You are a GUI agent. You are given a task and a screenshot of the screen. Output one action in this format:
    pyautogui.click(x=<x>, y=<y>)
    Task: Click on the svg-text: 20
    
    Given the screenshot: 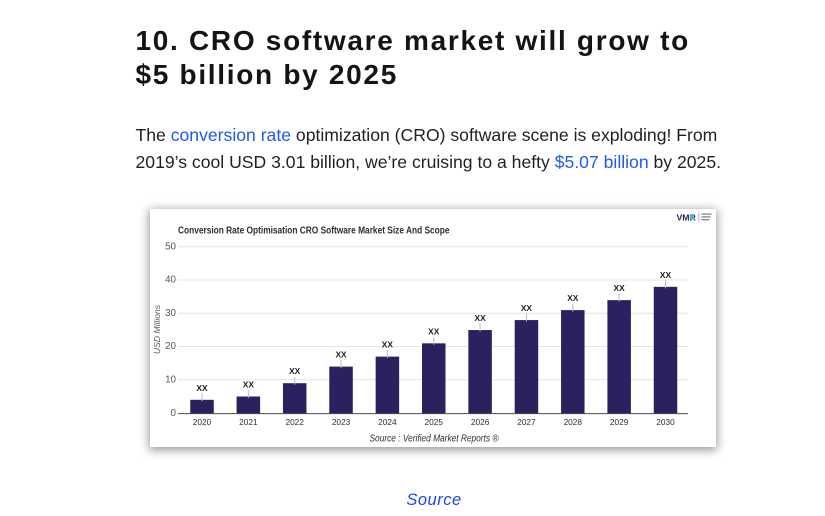 What is the action you would take?
    pyautogui.click(x=170, y=346)
    